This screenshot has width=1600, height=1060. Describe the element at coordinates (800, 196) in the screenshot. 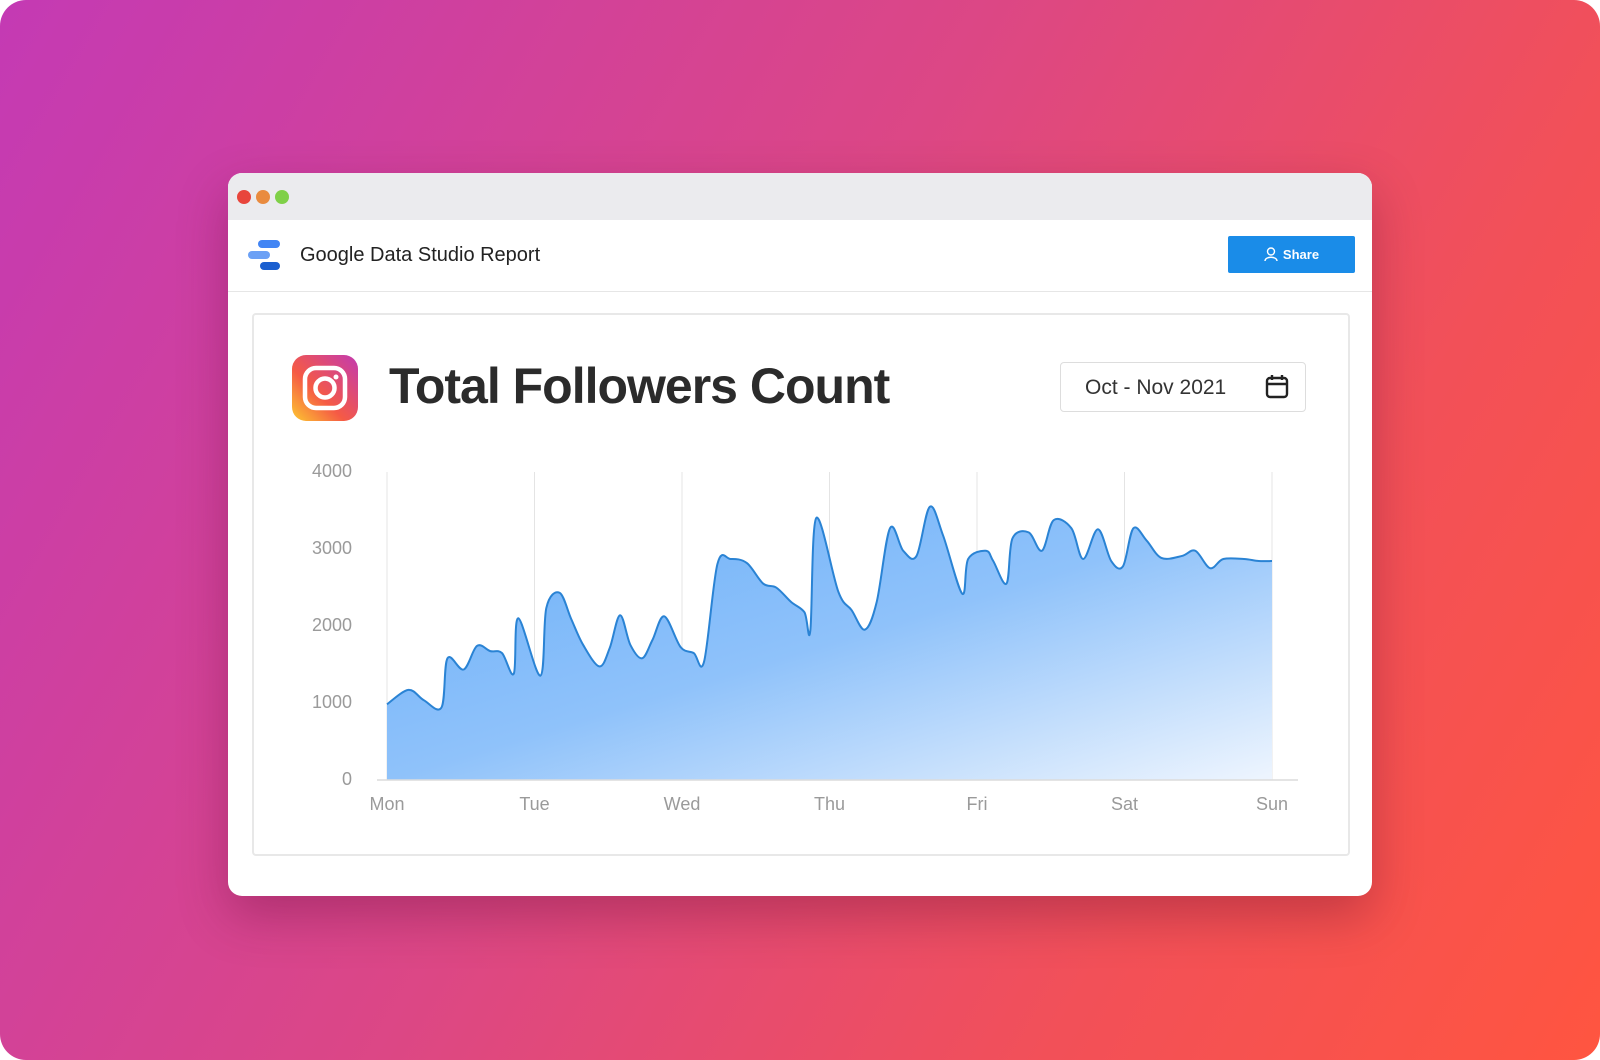

I see `title-bar` at that location.